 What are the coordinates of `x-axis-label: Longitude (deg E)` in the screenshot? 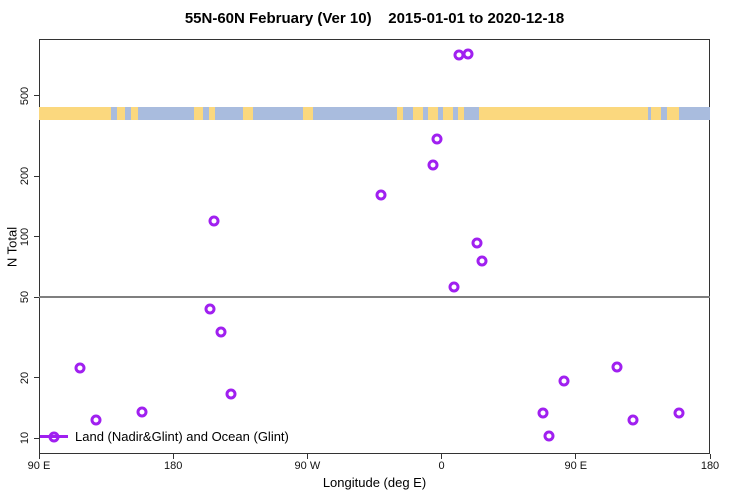 It's located at (374, 482).